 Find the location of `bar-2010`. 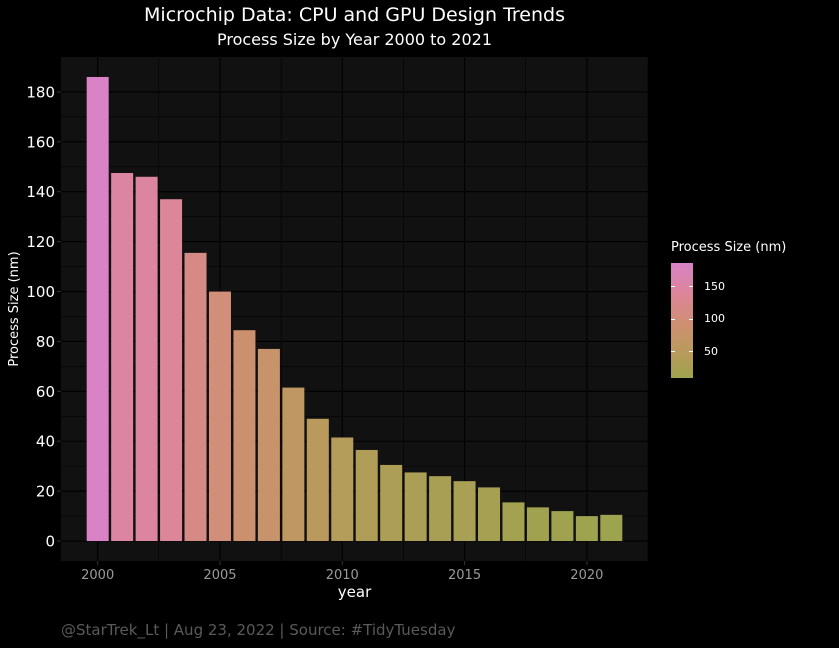

bar-2010 is located at coordinates (342, 489).